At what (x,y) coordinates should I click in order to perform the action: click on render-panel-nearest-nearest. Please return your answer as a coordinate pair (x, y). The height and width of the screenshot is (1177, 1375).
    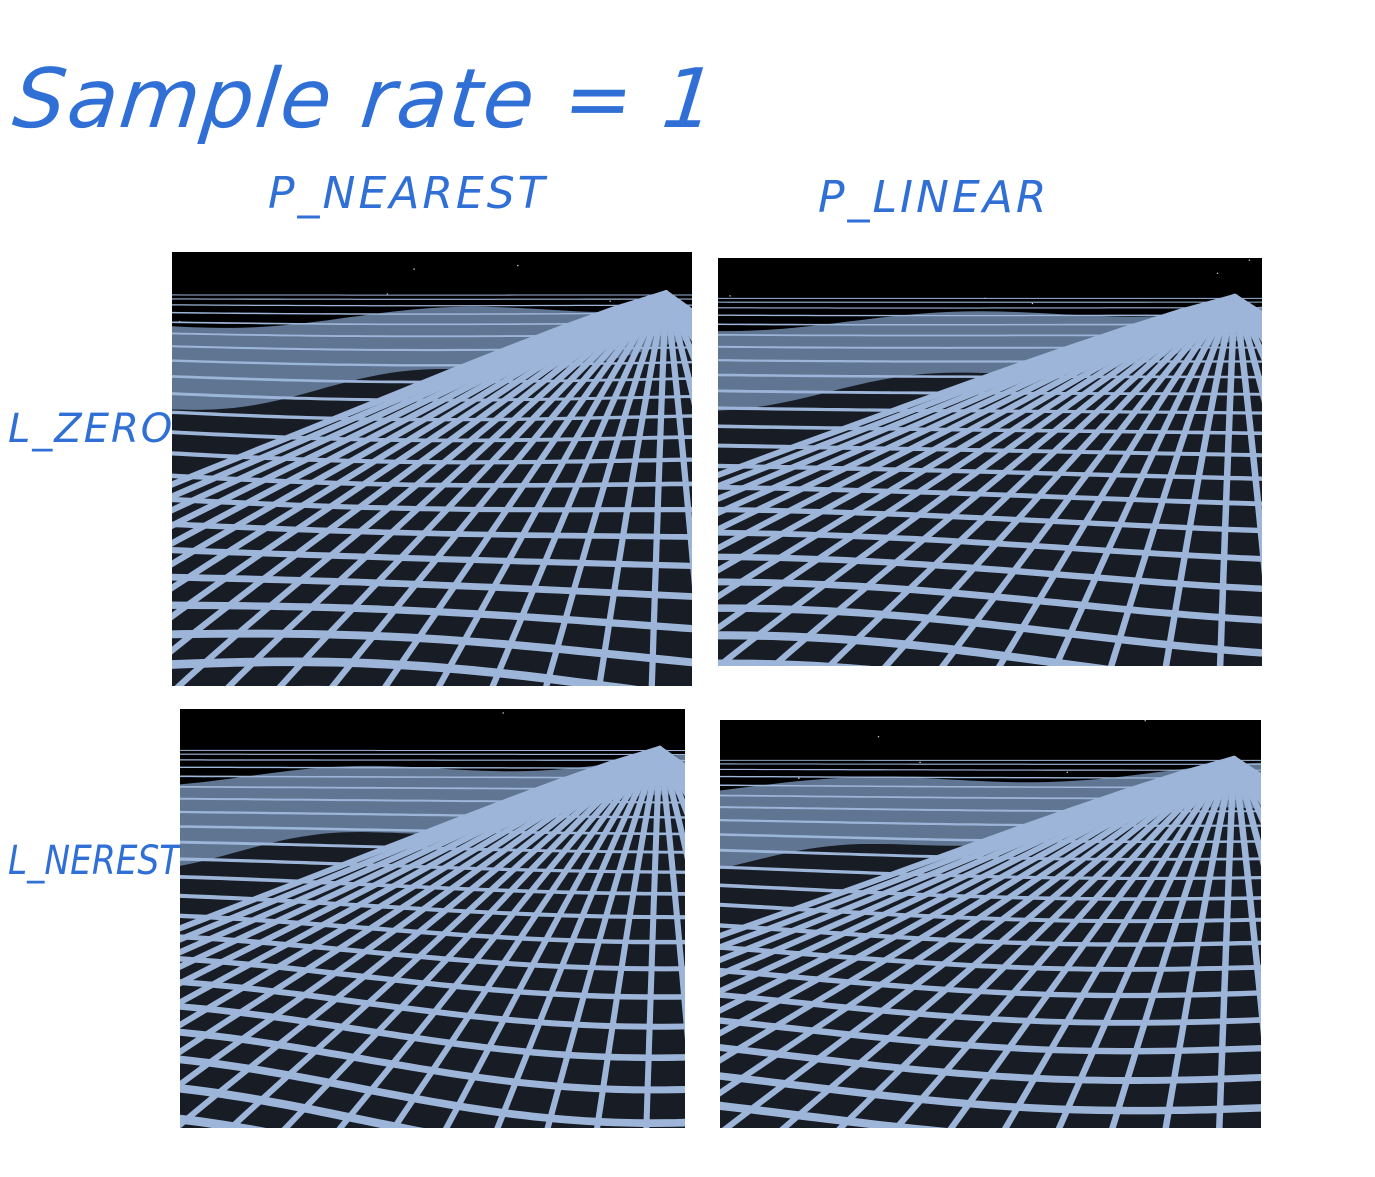
    Looking at the image, I should click on (432, 918).